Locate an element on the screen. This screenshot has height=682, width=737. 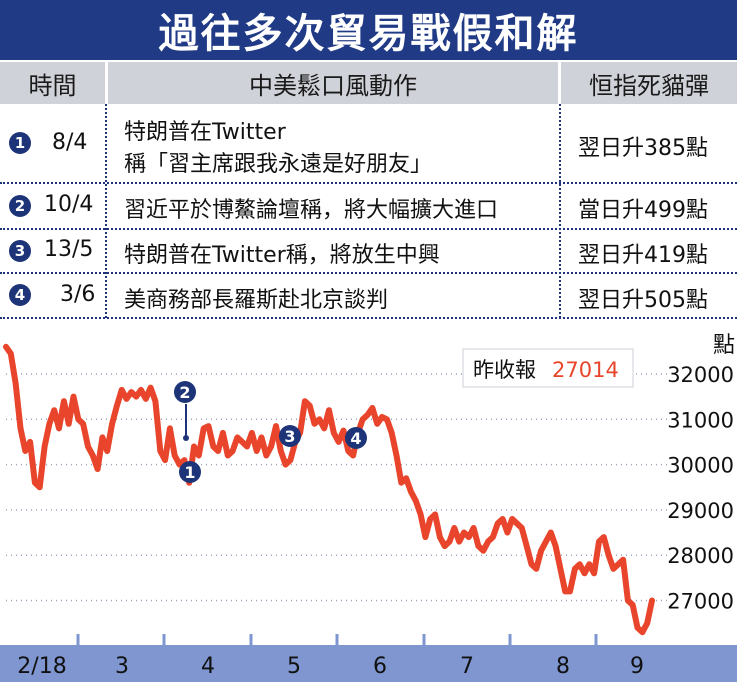
header-action: 中美鬆口風動作 is located at coordinates (333, 83).